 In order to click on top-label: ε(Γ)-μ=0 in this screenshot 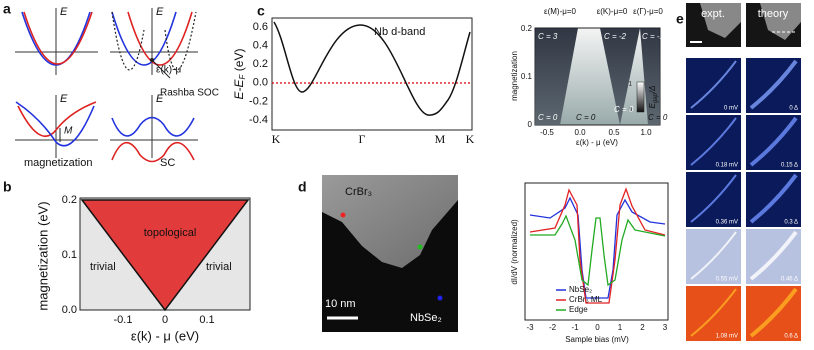, I will do `click(648, 11)`.